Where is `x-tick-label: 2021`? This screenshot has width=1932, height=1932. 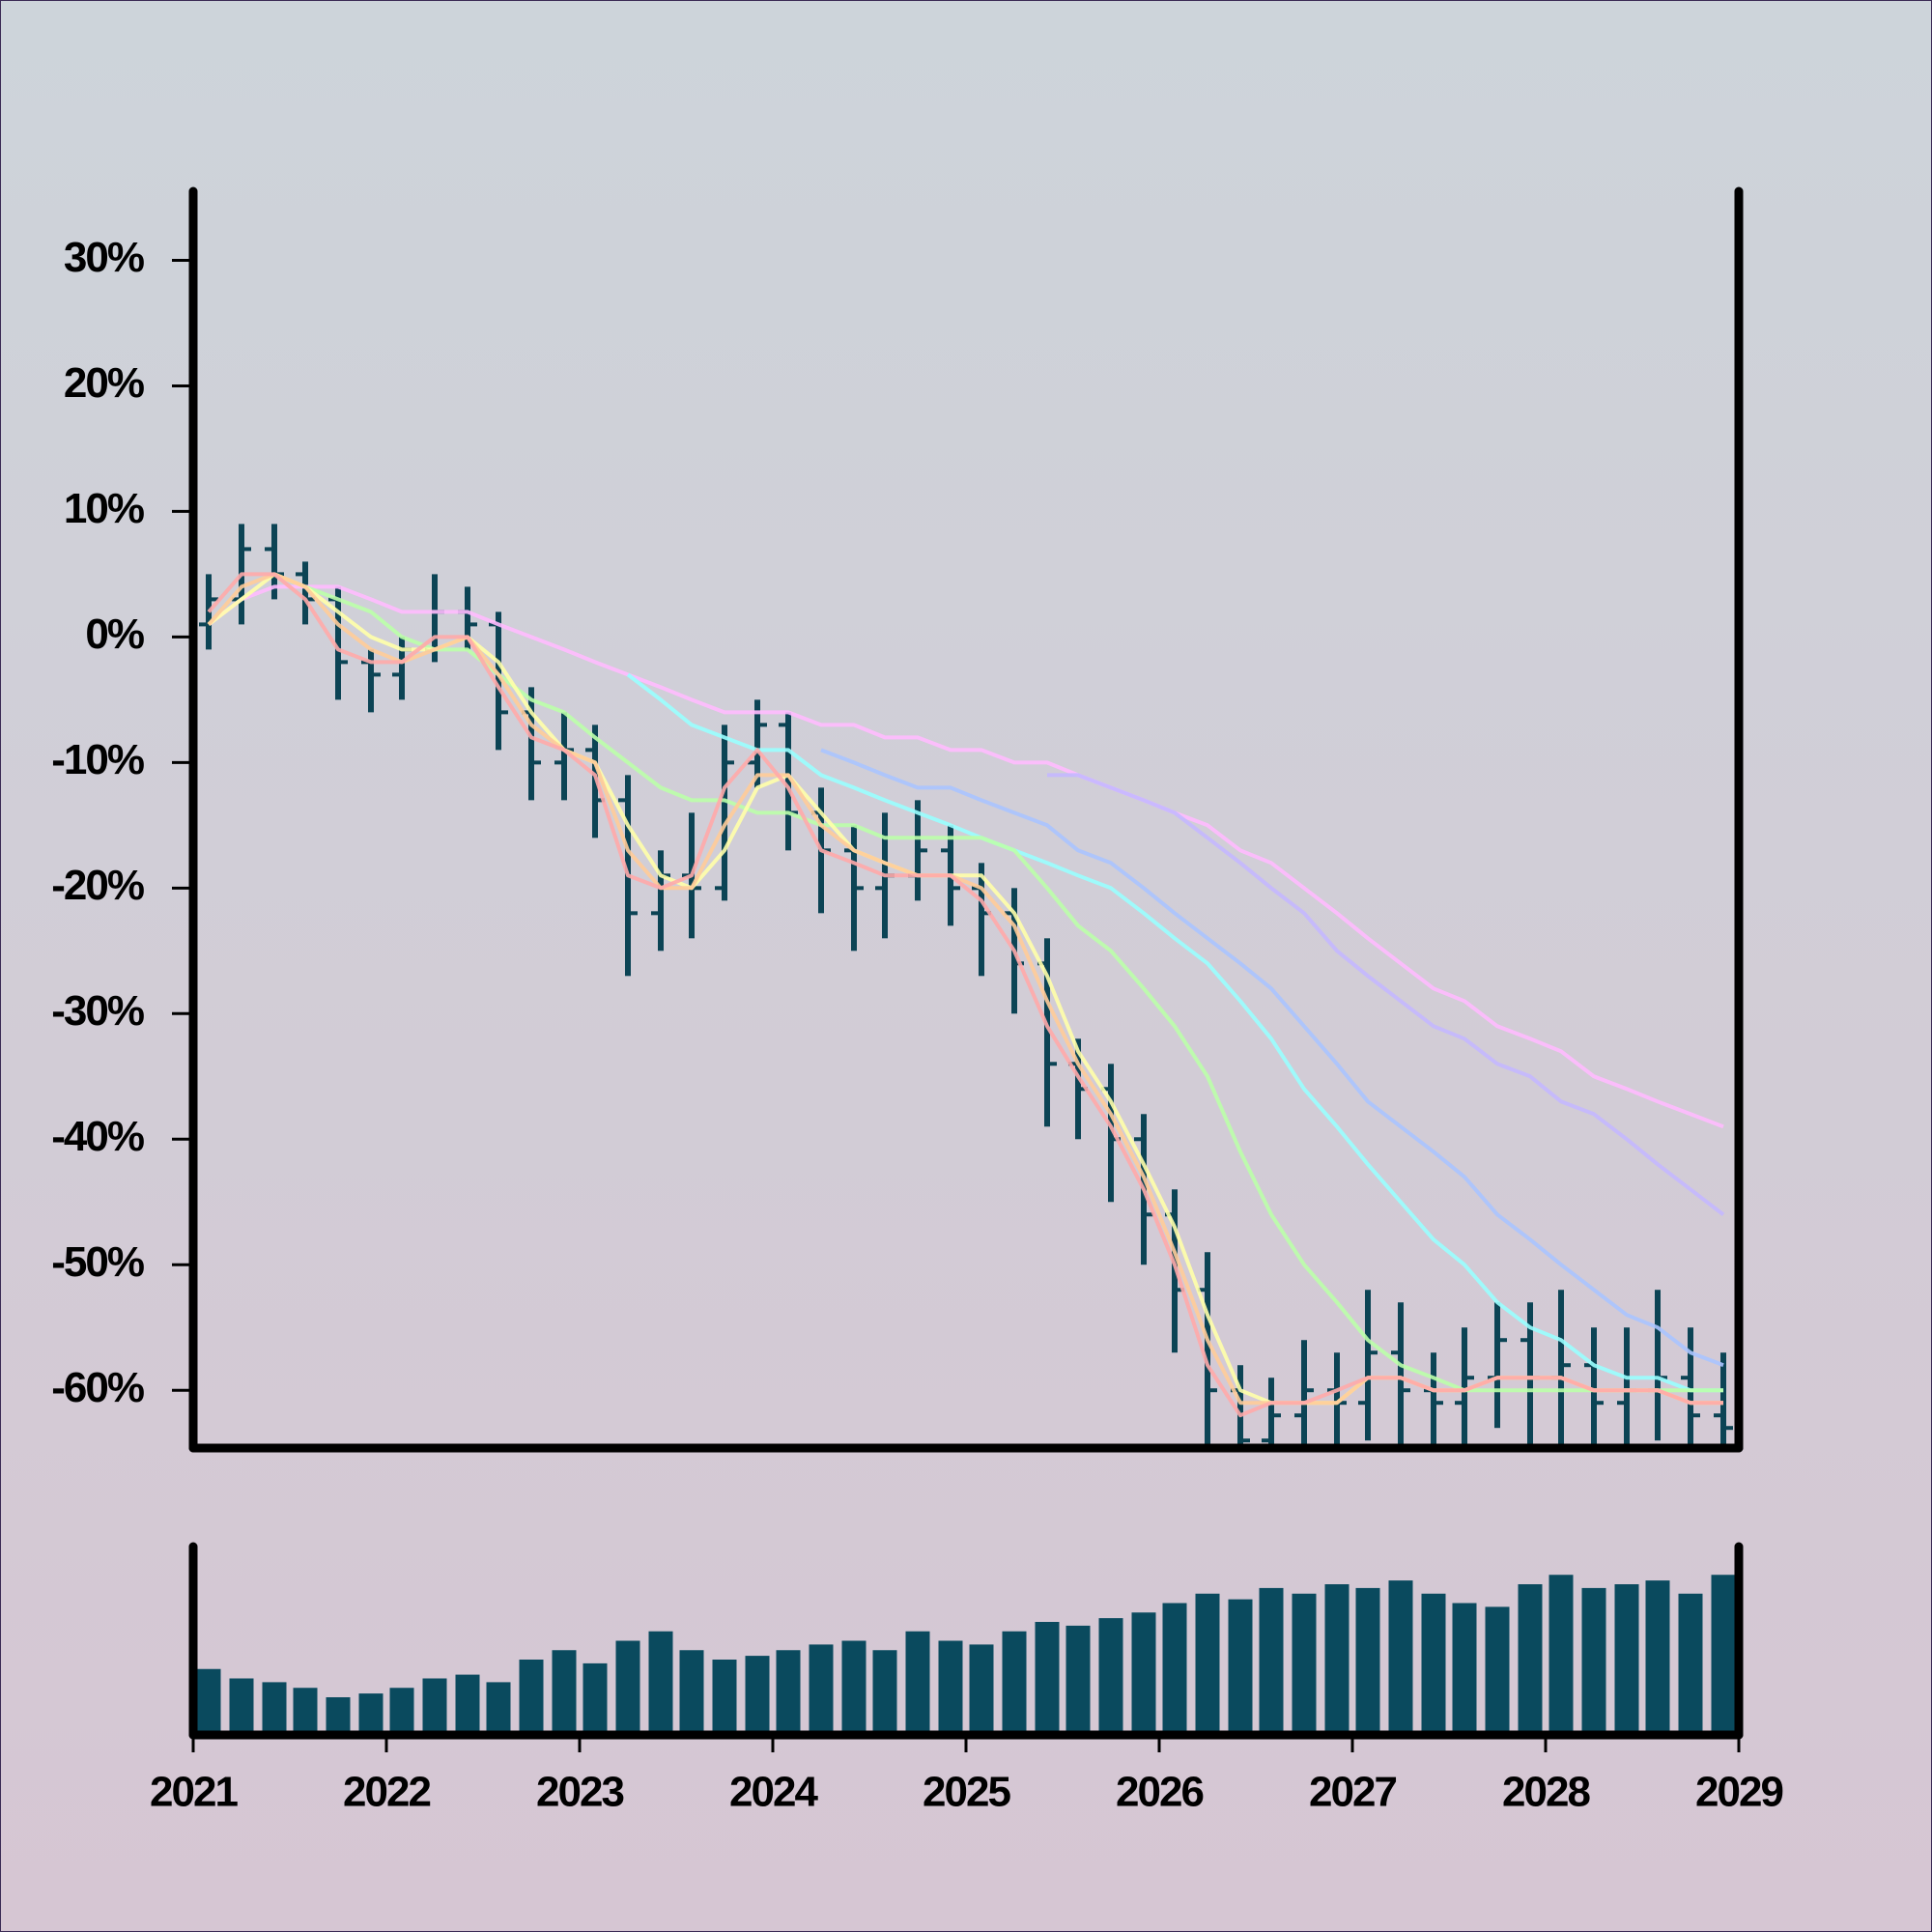
x-tick-label: 2021 is located at coordinates (194, 1792).